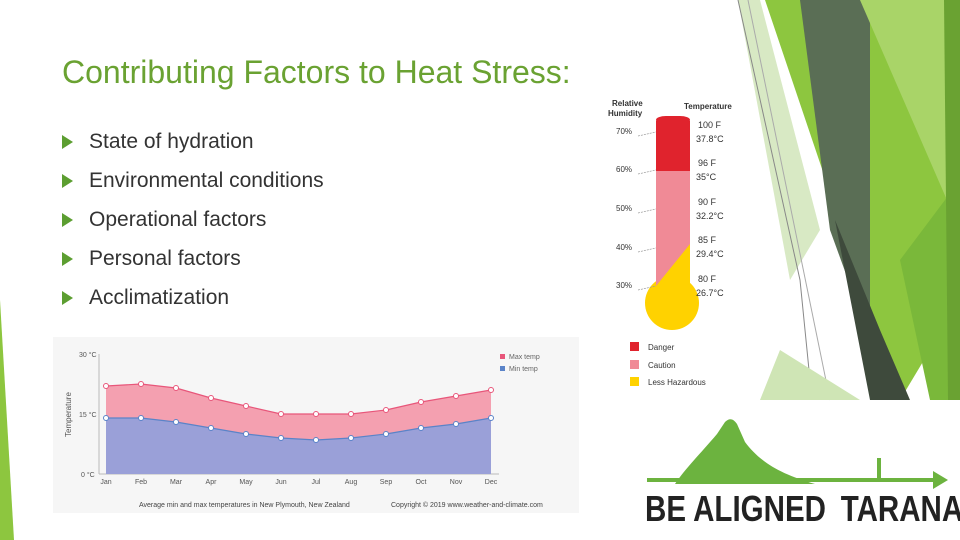  I want to click on max-temp-line, so click(298, 399).